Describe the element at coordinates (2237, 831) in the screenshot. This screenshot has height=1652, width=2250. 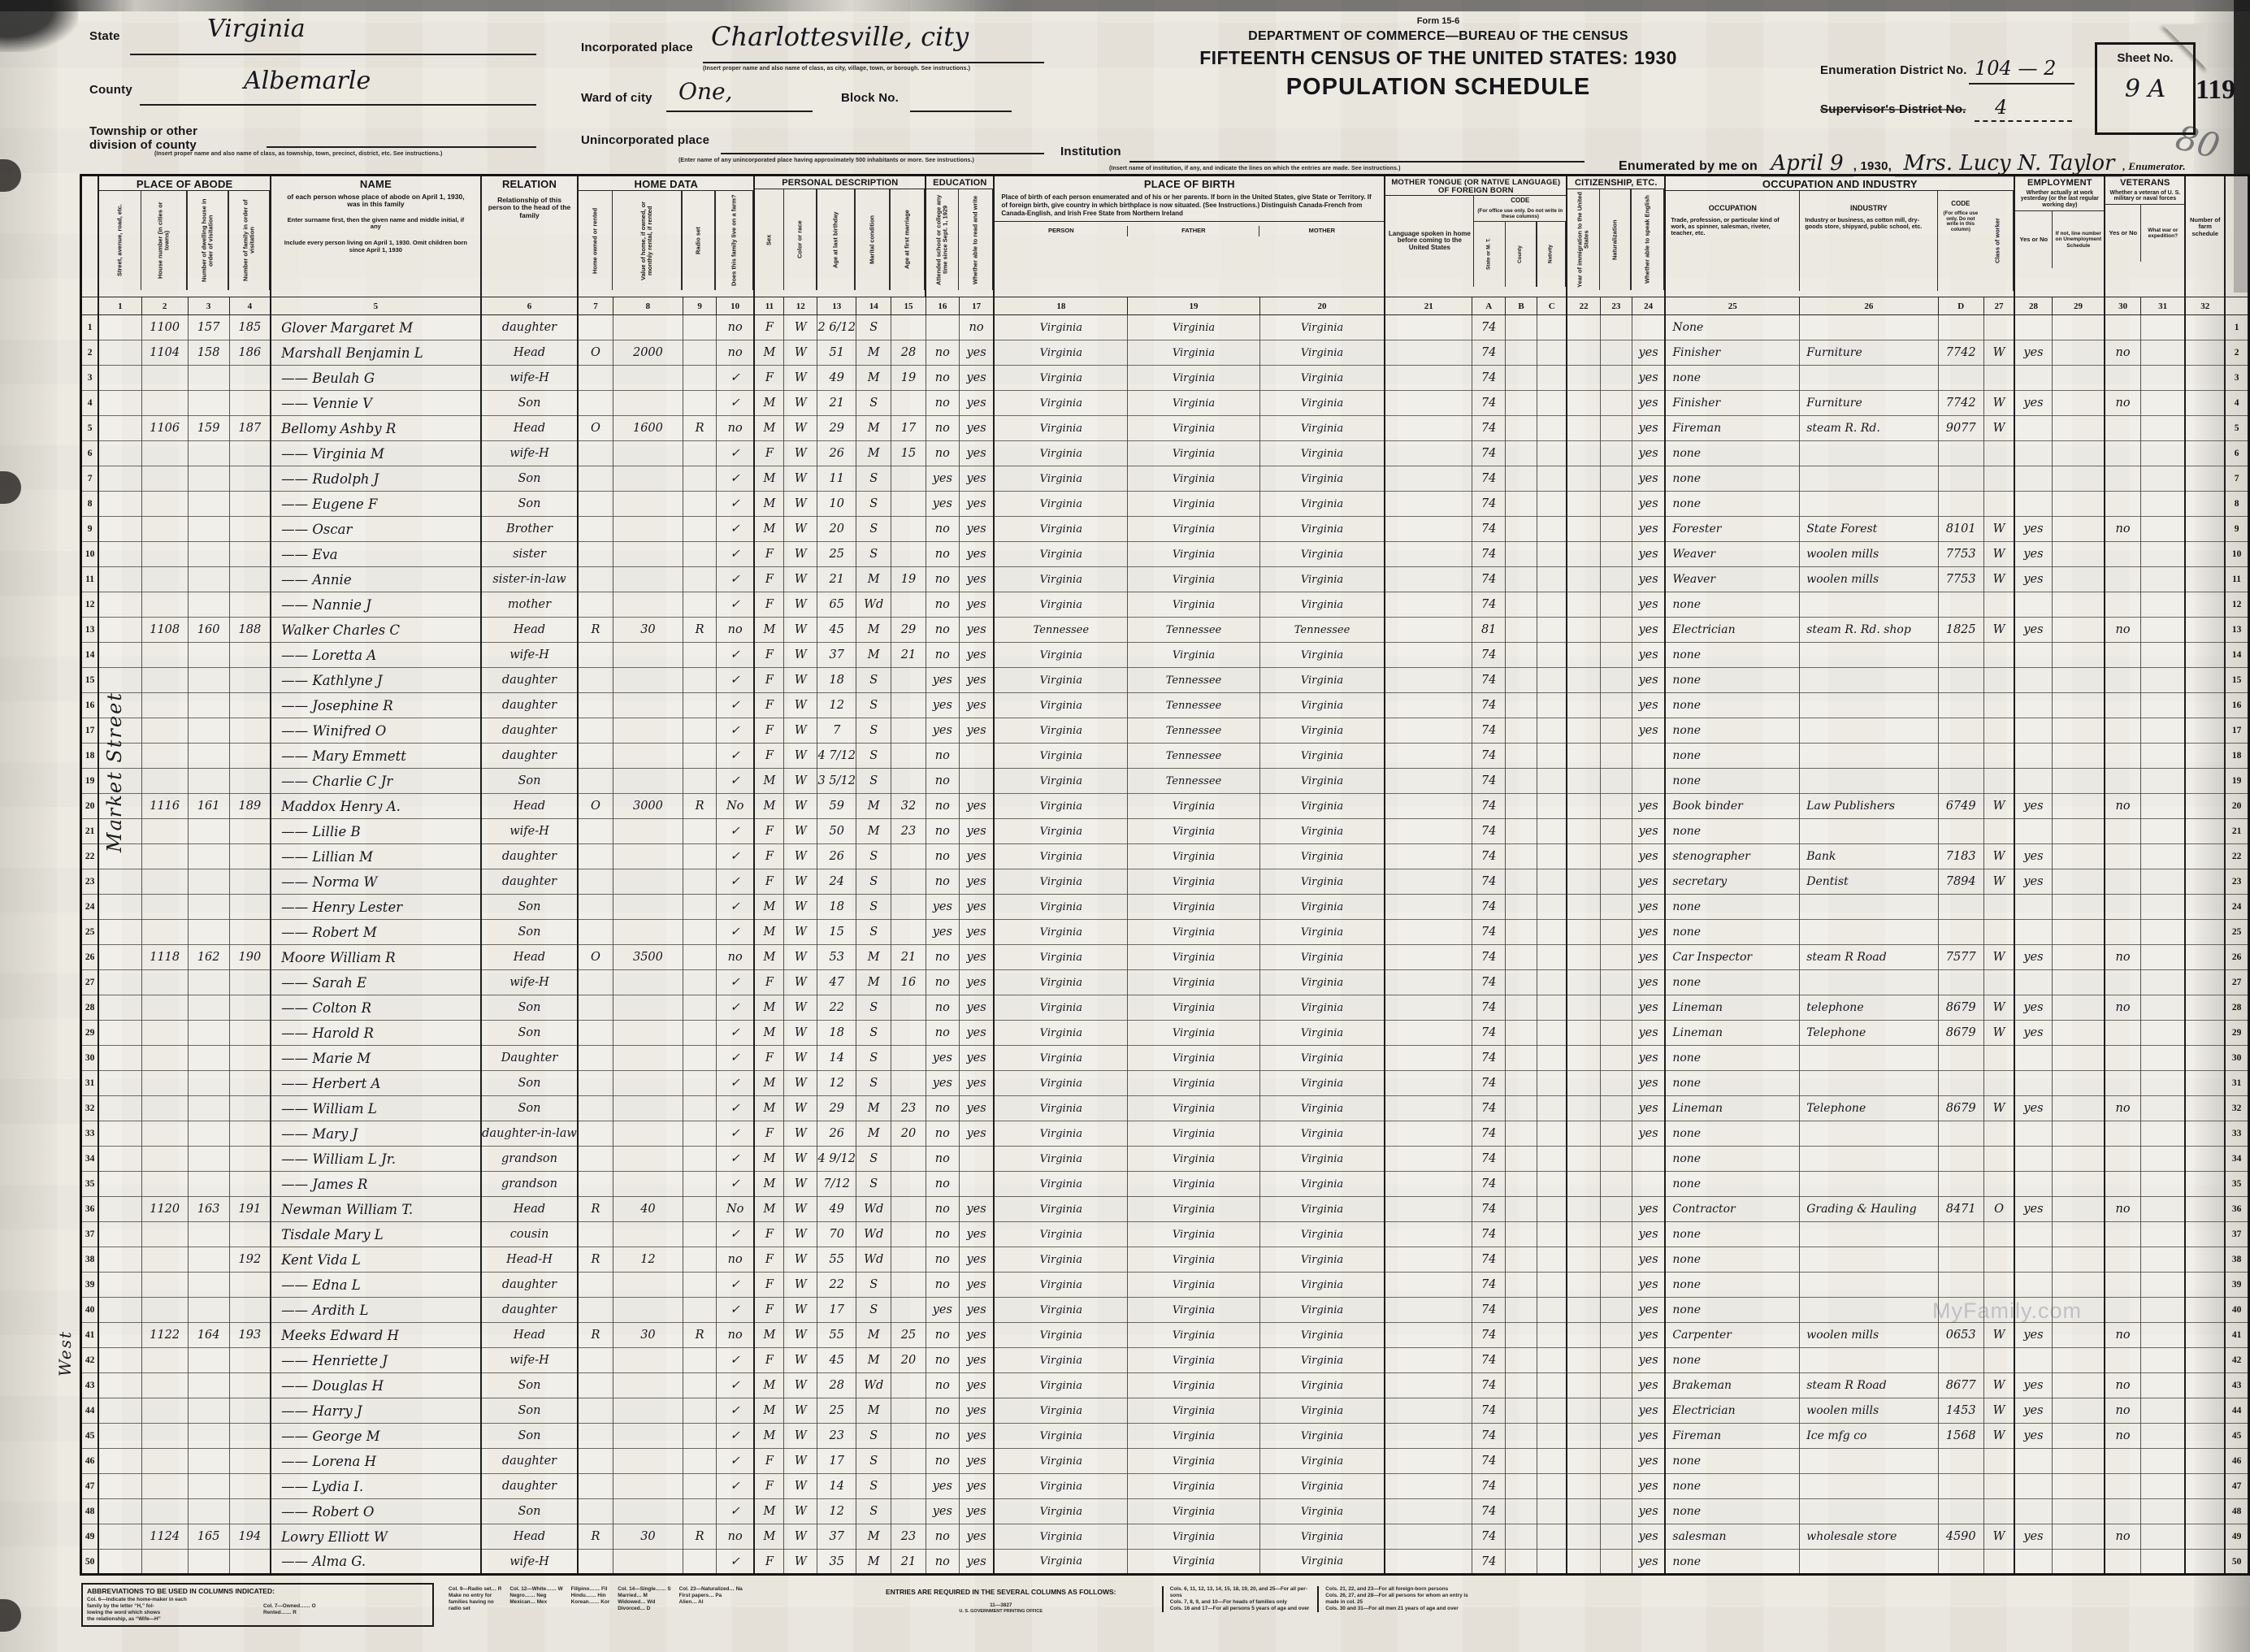
I see `line-number: 21` at that location.